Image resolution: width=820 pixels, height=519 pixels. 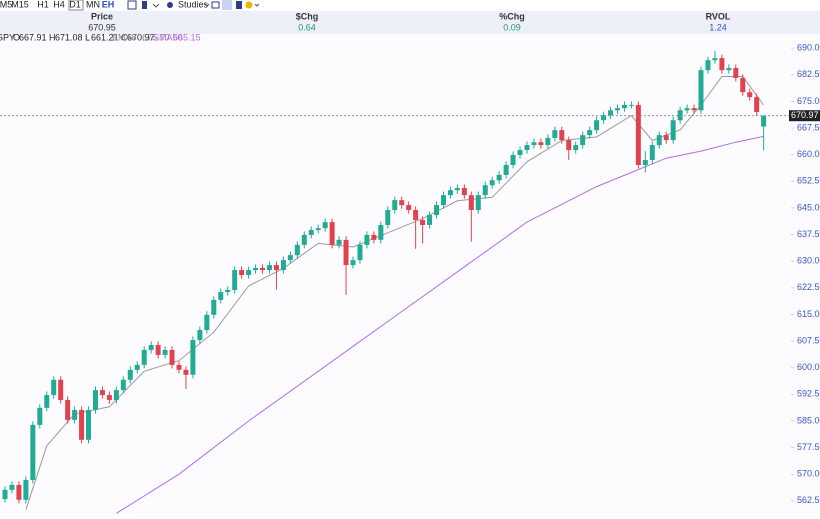 What do you see at coordinates (239, 5) in the screenshot?
I see `bookmark-icon` at bounding box center [239, 5].